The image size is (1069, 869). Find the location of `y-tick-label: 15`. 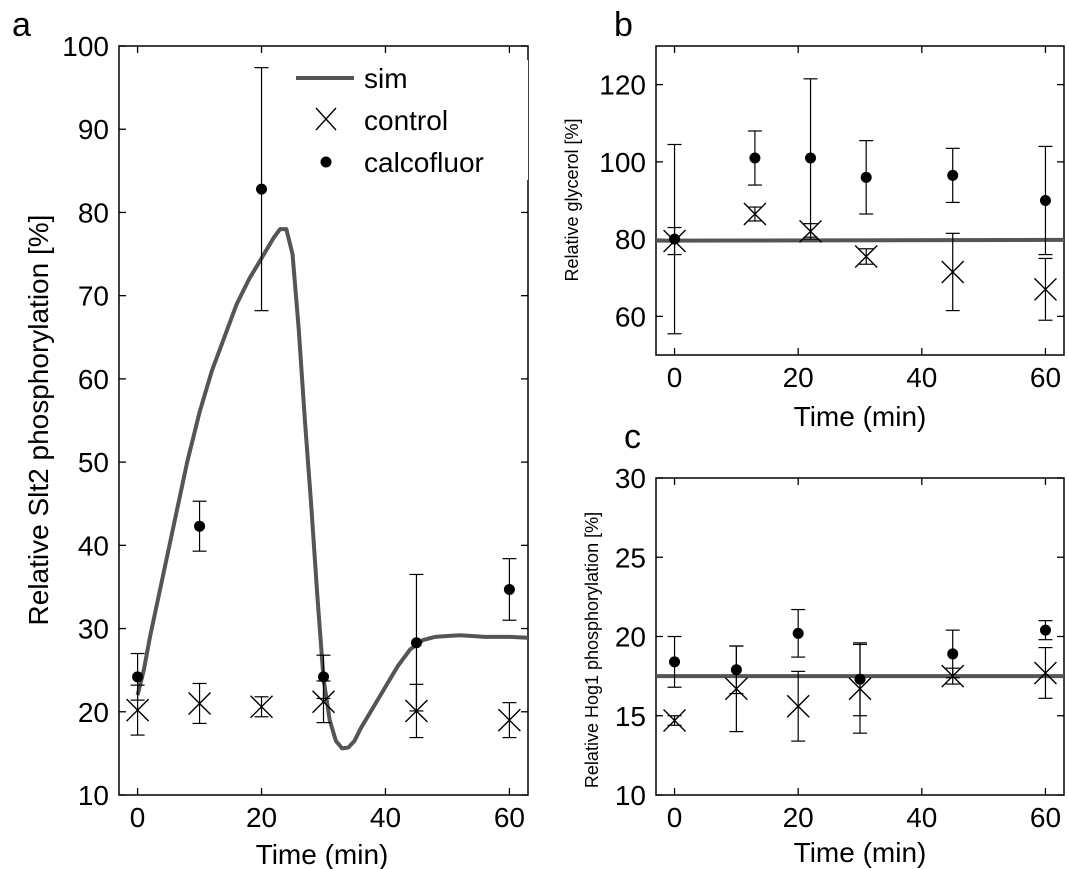

y-tick-label: 15 is located at coordinates (630, 716).